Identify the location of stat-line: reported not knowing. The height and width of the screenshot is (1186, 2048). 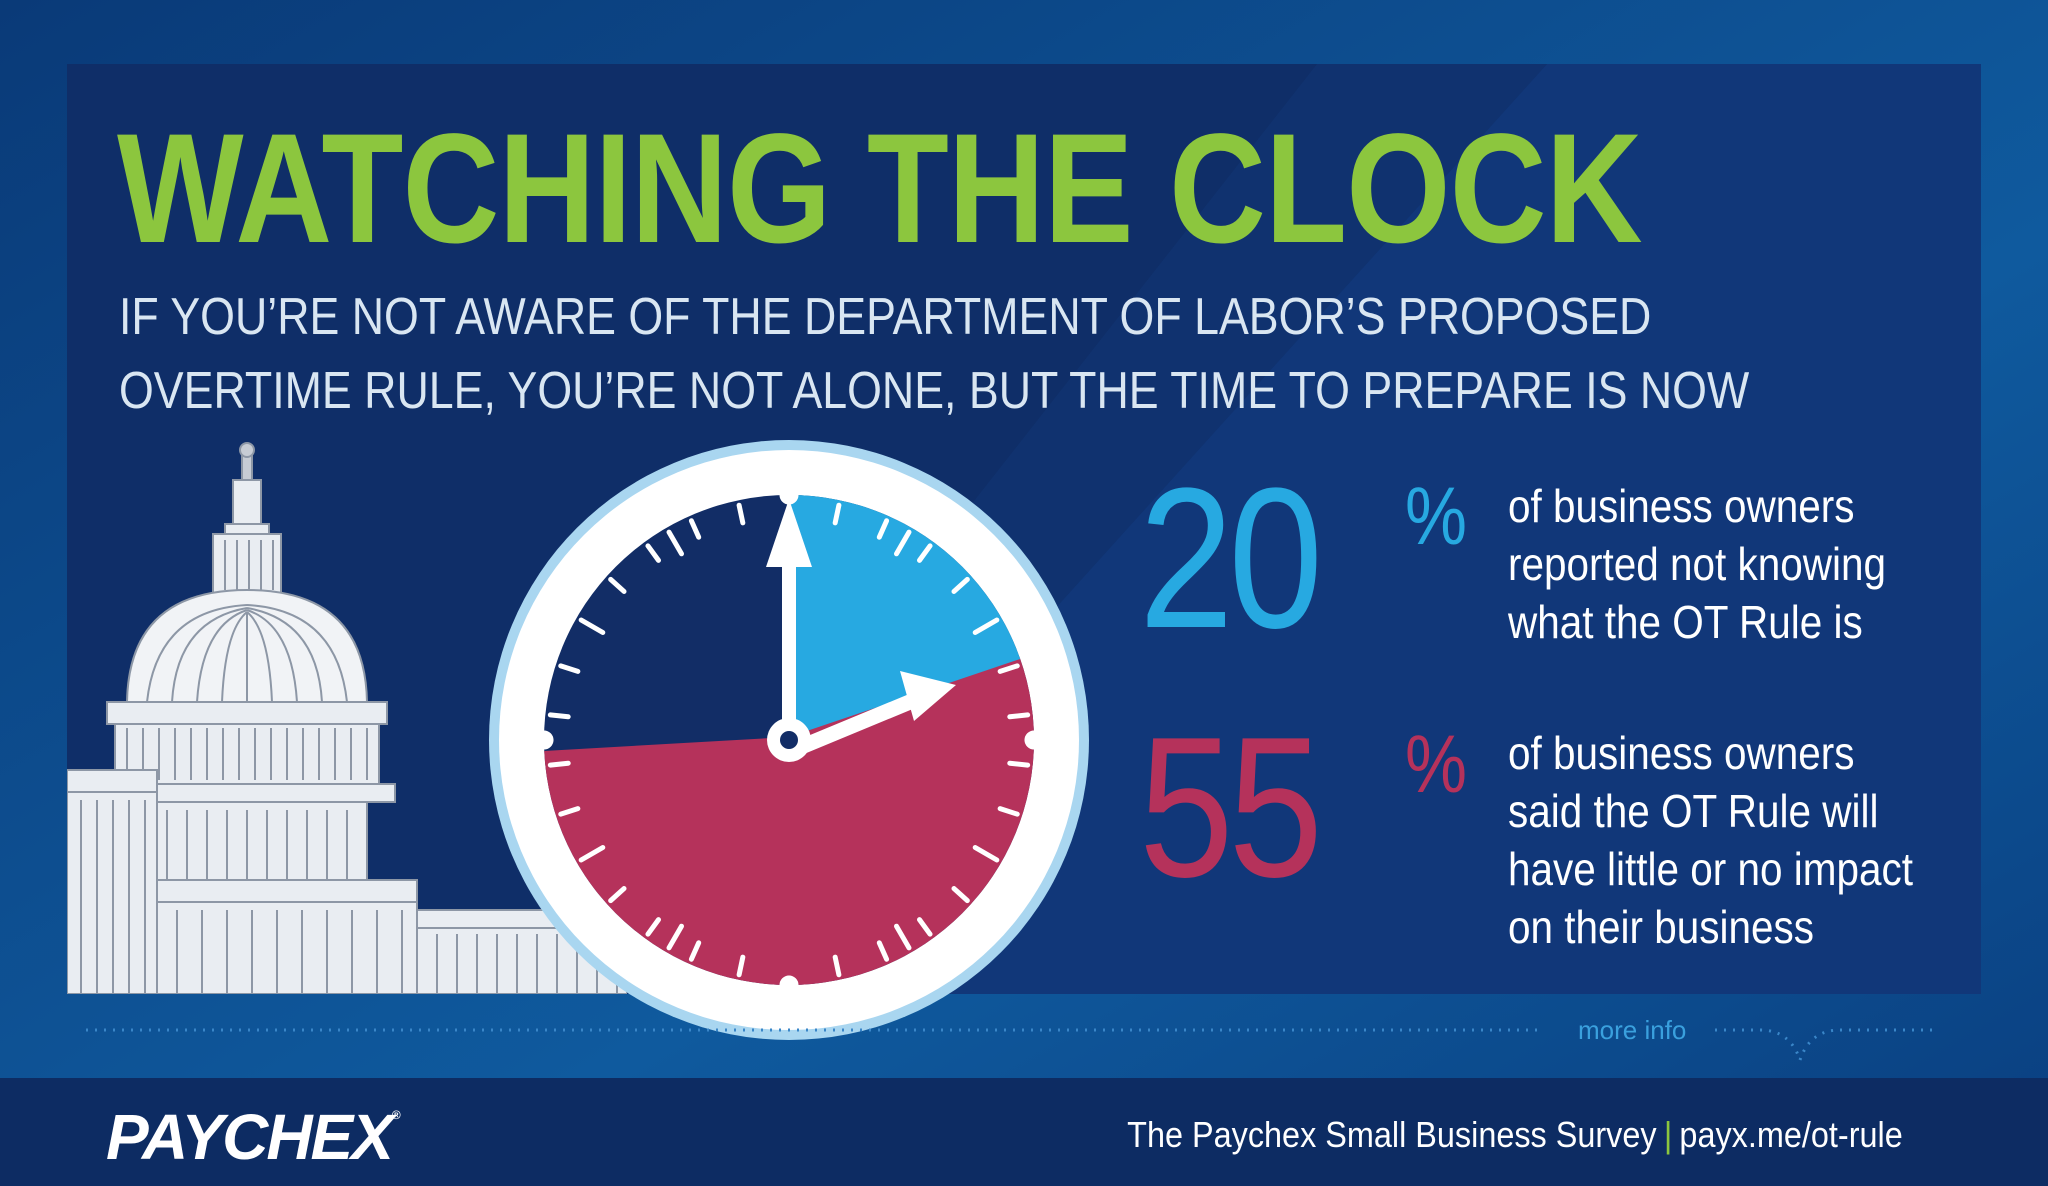
(1697, 564).